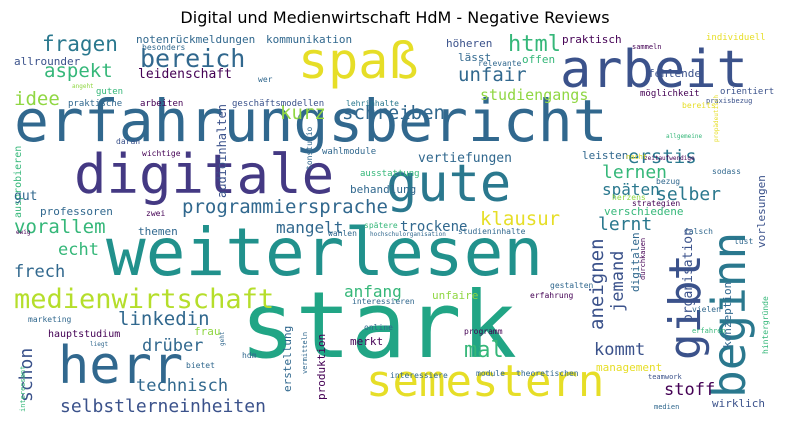 The width and height of the screenshot is (790, 427). I want to click on word-wahlen: wahlen, so click(342, 233).